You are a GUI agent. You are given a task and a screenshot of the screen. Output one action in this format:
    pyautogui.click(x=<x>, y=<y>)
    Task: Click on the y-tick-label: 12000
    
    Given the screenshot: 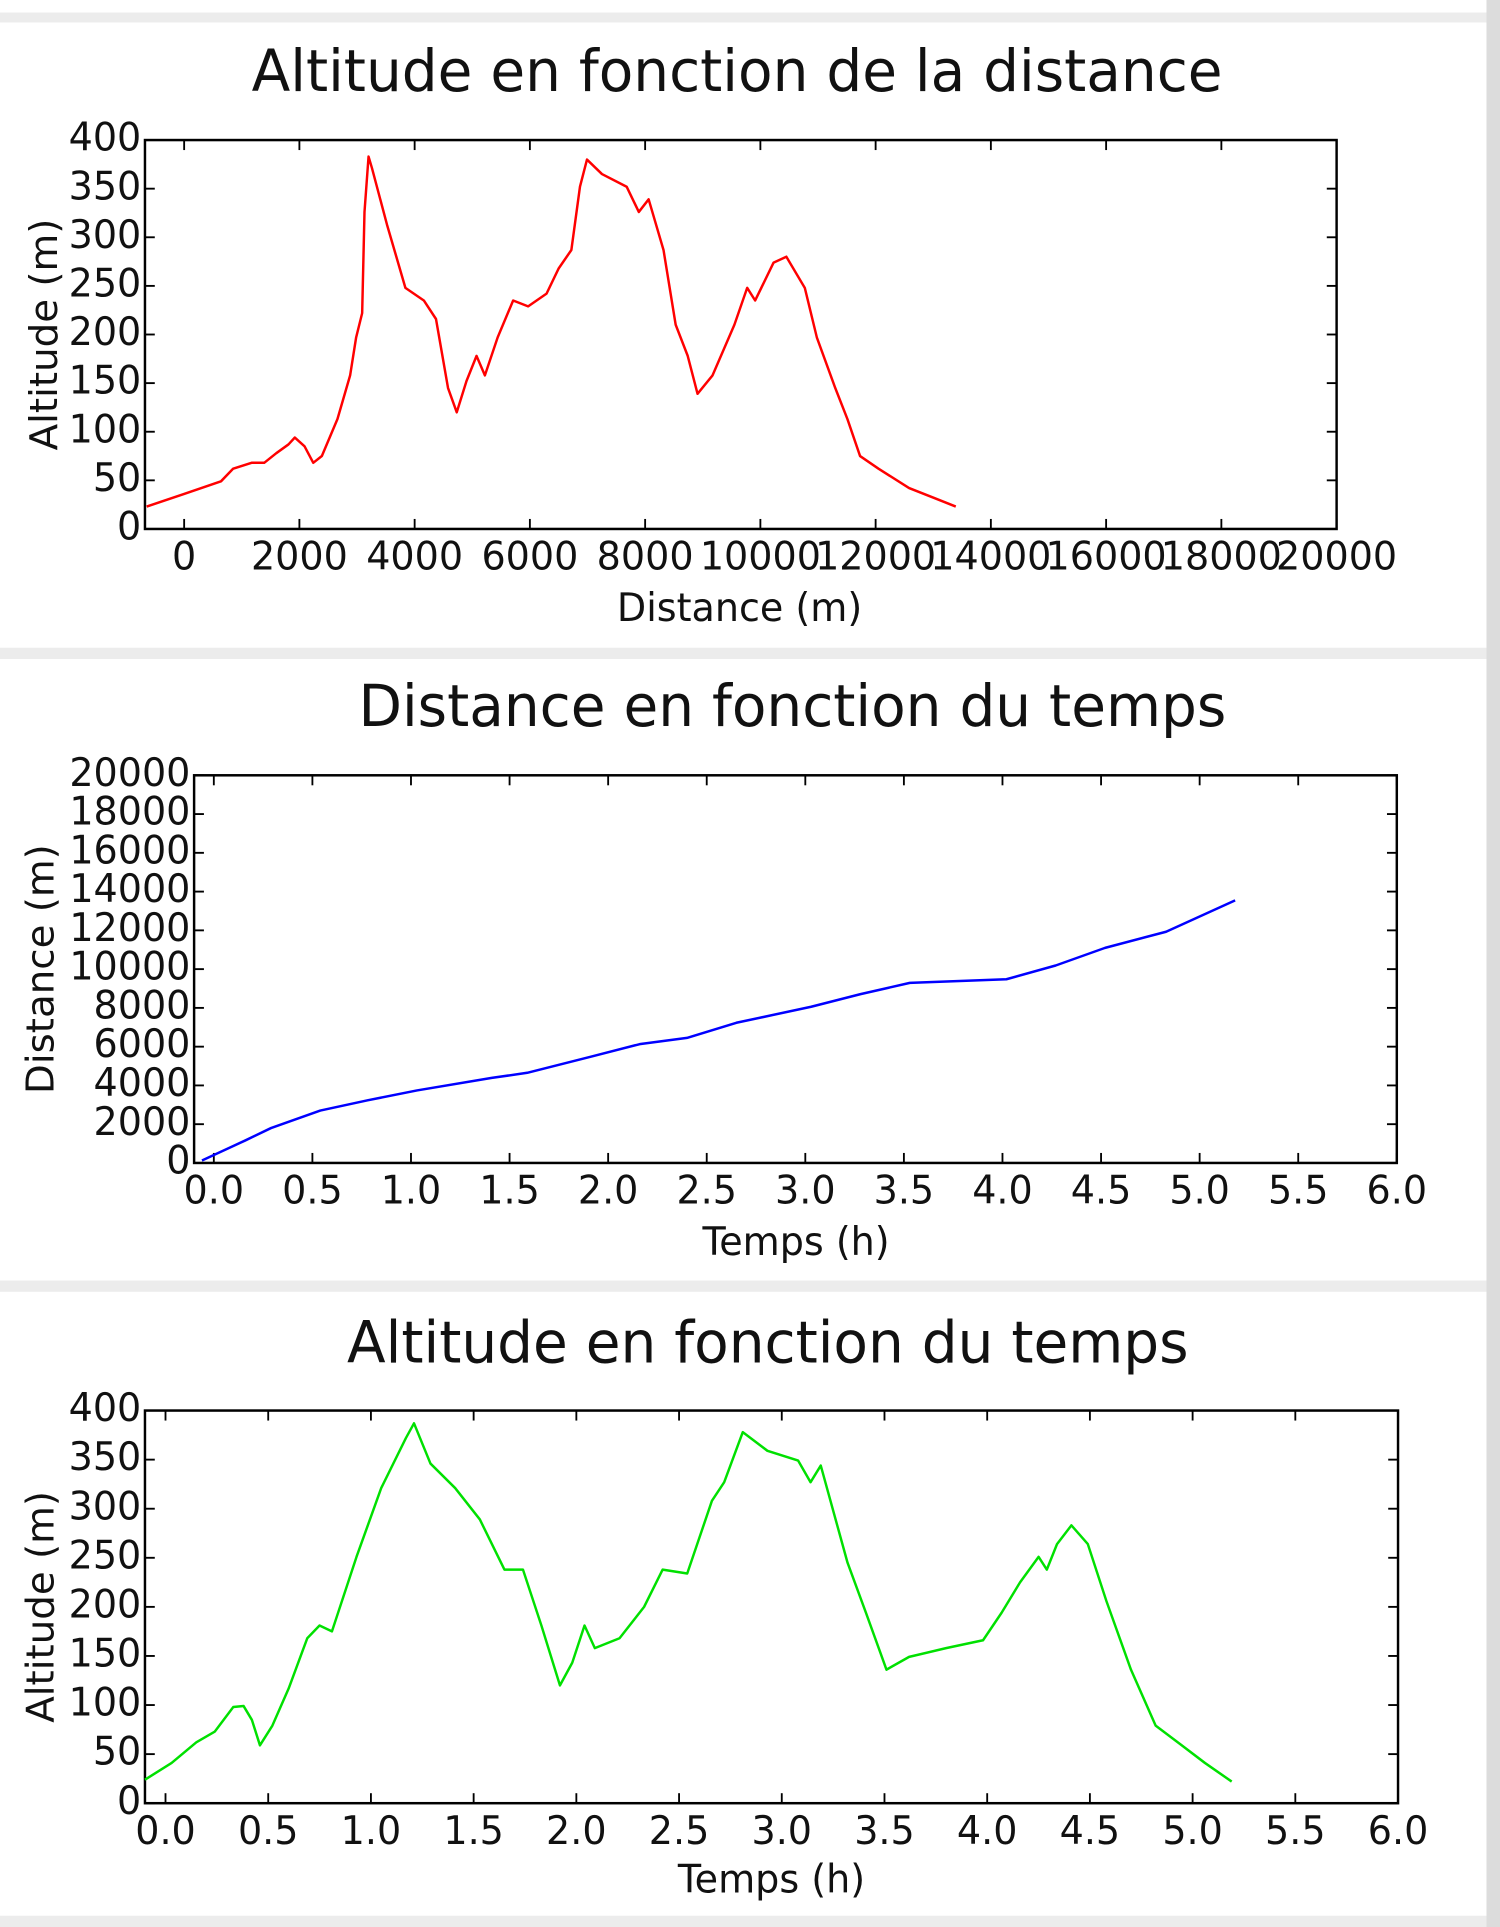 What is the action you would take?
    pyautogui.click(x=129, y=928)
    